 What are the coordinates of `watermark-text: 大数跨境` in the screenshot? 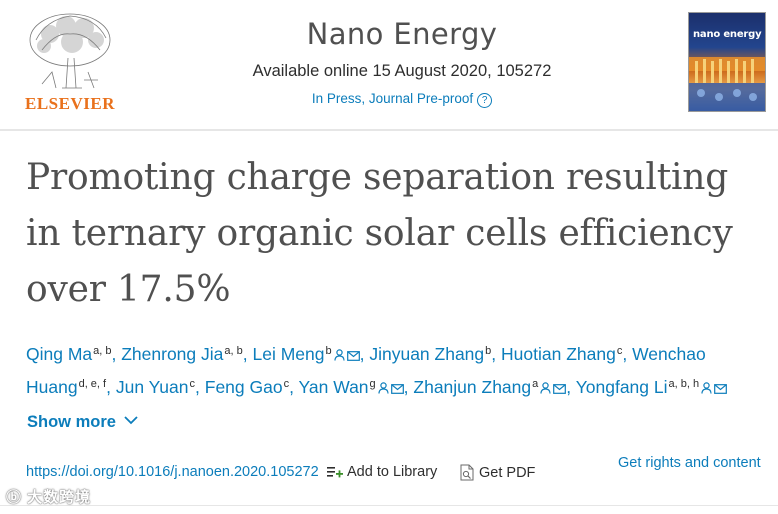 It's located at (59, 497).